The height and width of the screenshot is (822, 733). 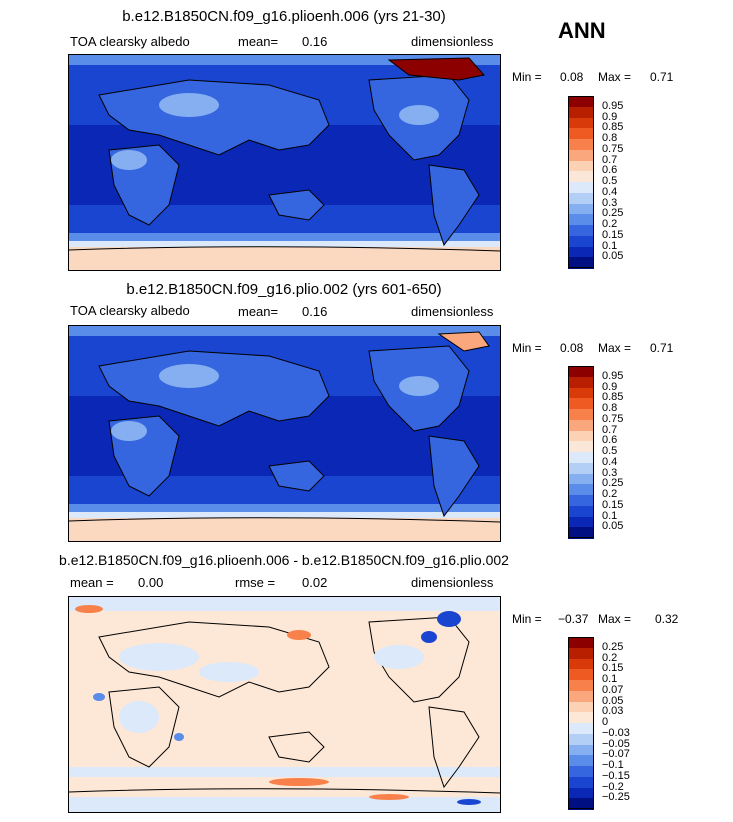 I want to click on colorbar-level-label: −0.07, so click(x=616, y=754).